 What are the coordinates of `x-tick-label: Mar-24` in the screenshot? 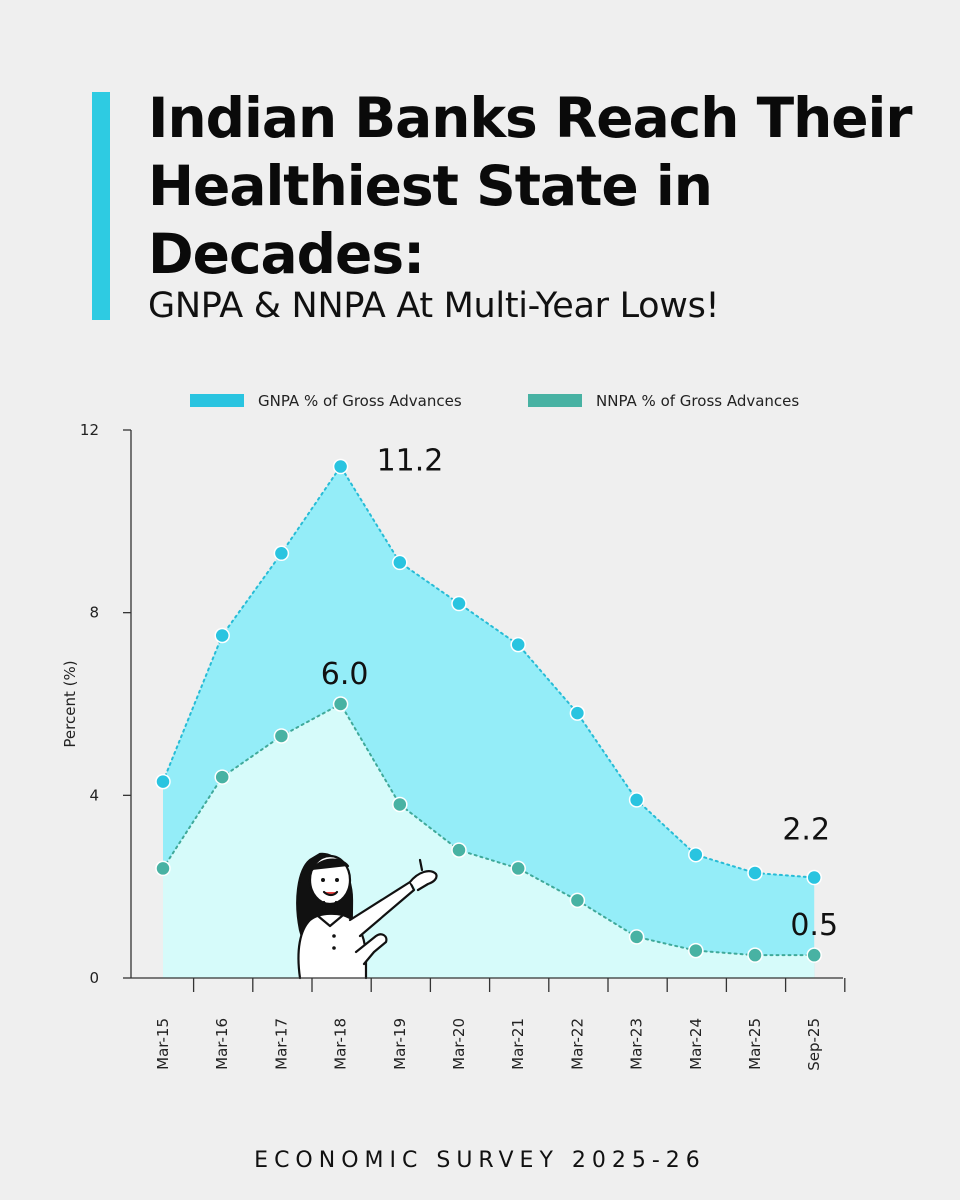 It's located at (696, 1044).